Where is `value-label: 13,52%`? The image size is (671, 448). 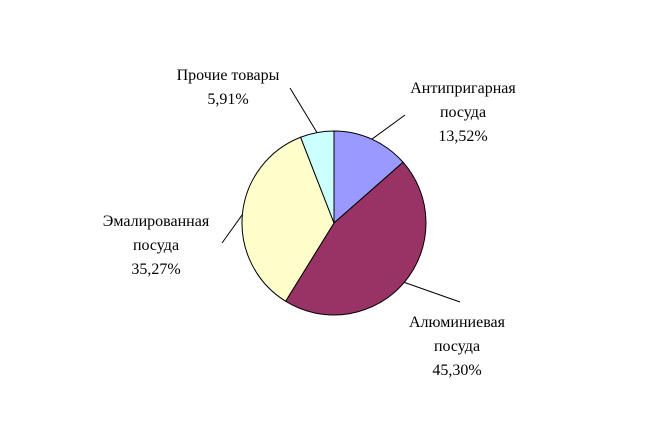 value-label: 13,52% is located at coordinates (463, 136).